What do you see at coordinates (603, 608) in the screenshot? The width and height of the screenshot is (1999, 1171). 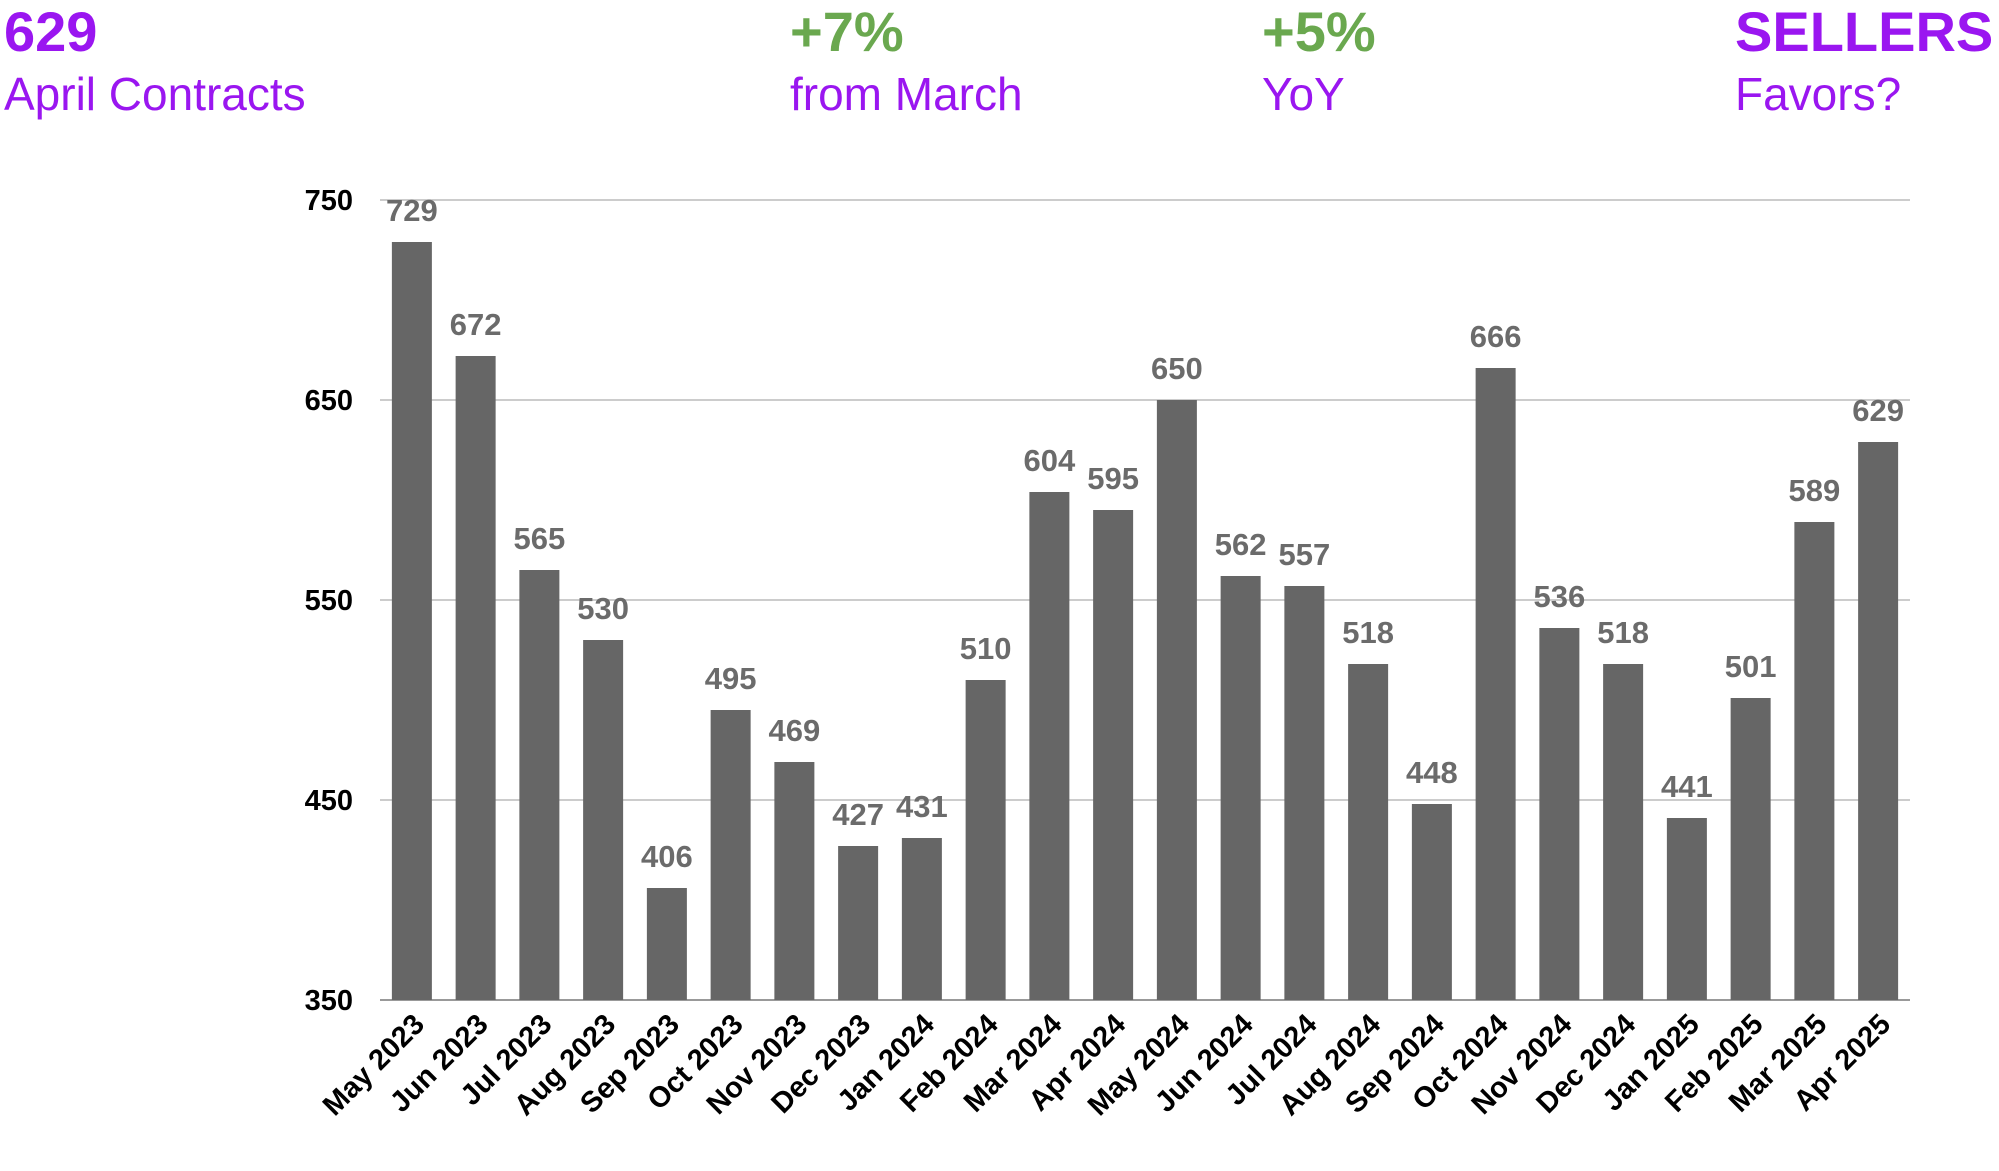 I see `data-label: 530` at bounding box center [603, 608].